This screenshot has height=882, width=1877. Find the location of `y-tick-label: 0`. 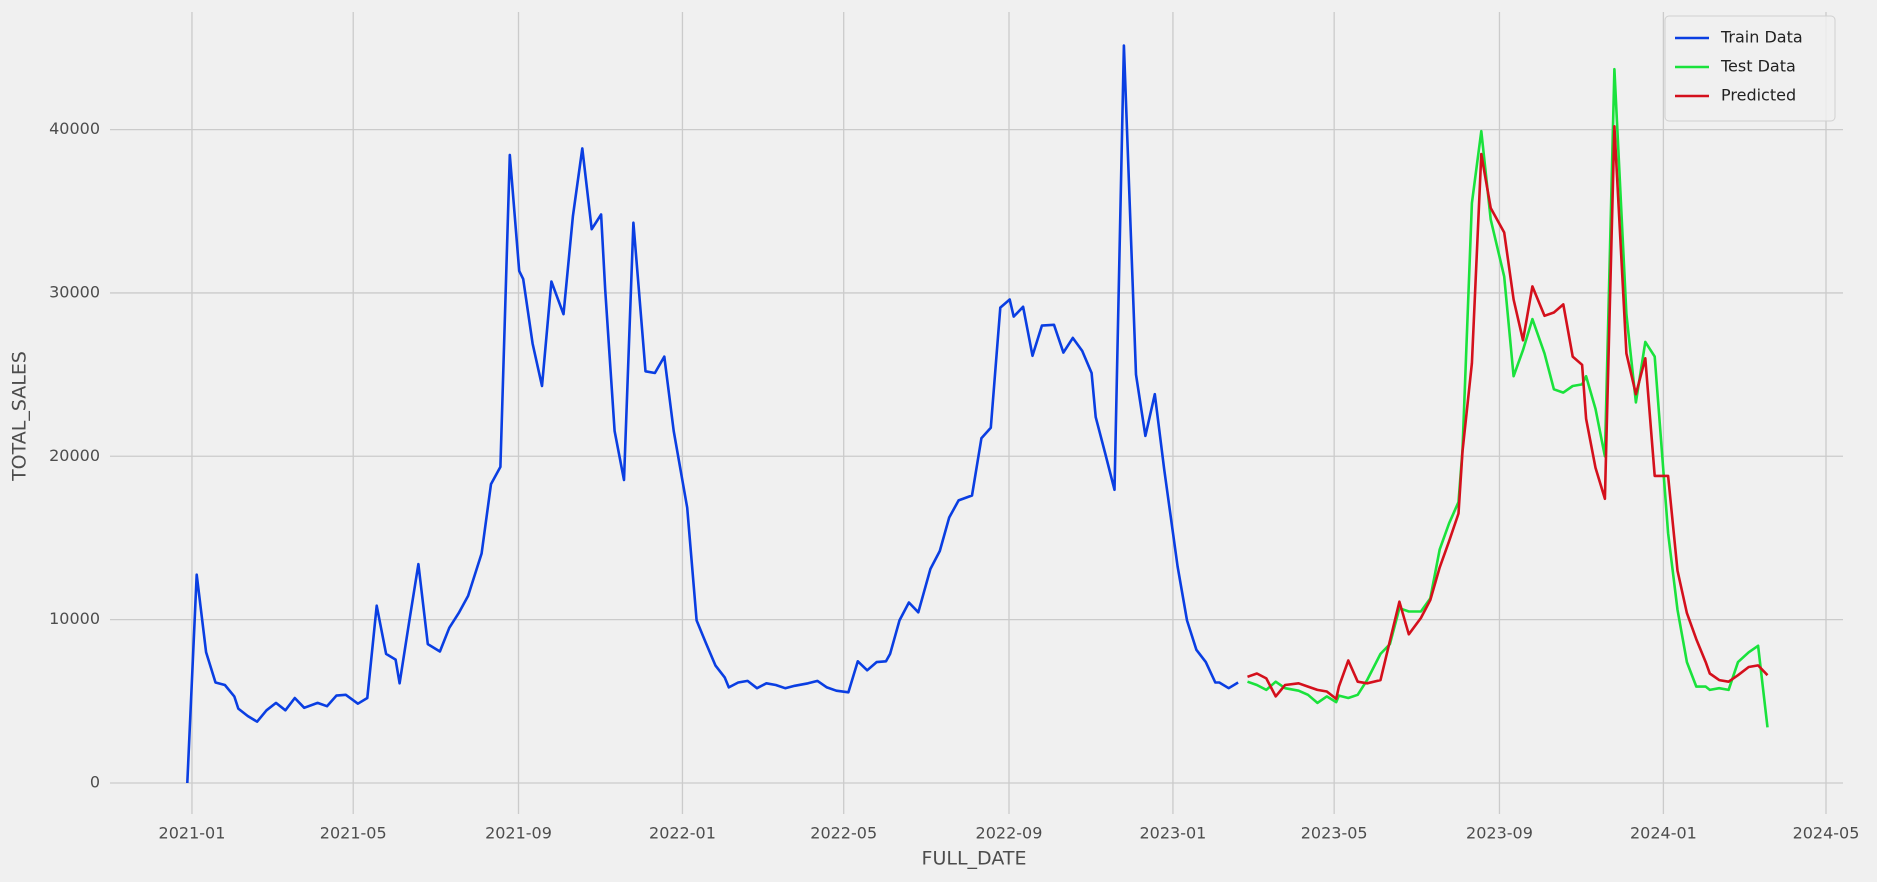

y-tick-label: 0 is located at coordinates (95, 781).